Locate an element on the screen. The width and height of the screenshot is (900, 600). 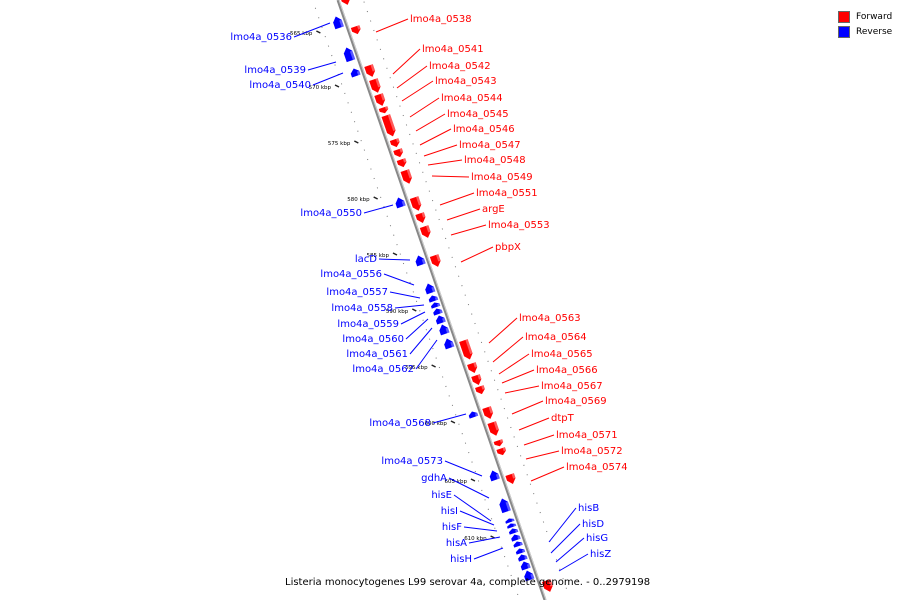
tick-label: 600 kbp is located at coordinates (436, 424).